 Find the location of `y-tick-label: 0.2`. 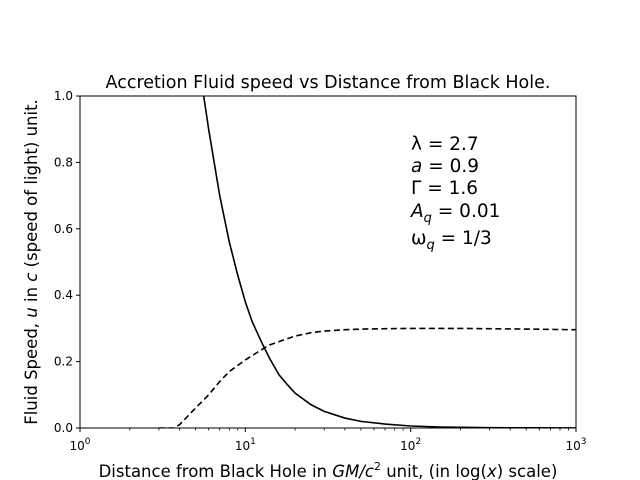

y-tick-label: 0.2 is located at coordinates (63, 362).